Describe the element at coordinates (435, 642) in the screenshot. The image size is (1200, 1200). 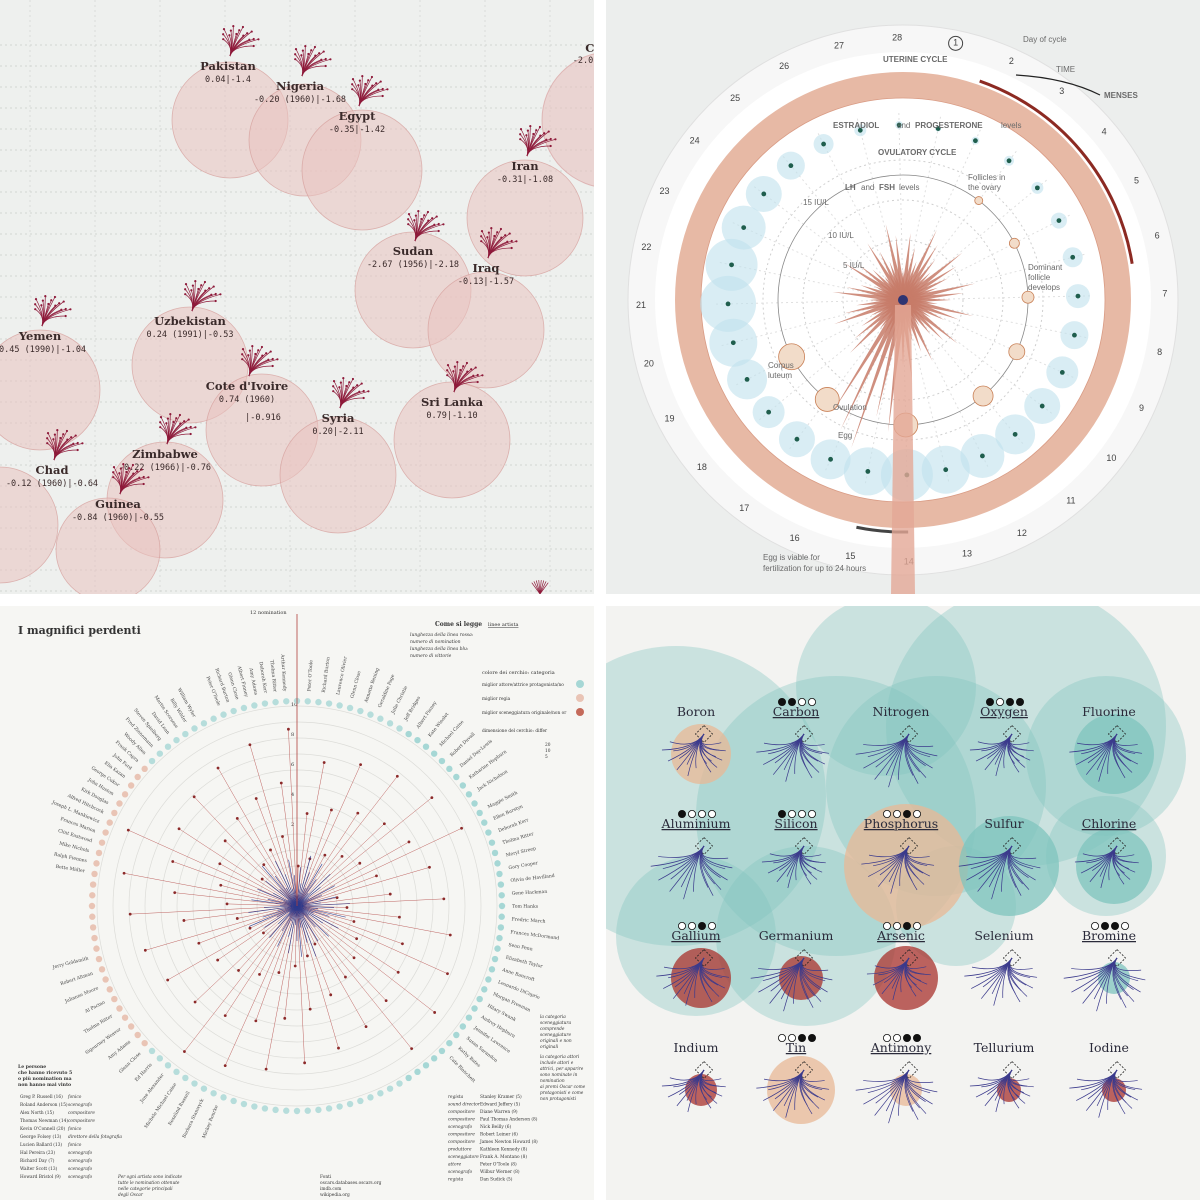
I see `legend-line: numero di nomination` at that location.